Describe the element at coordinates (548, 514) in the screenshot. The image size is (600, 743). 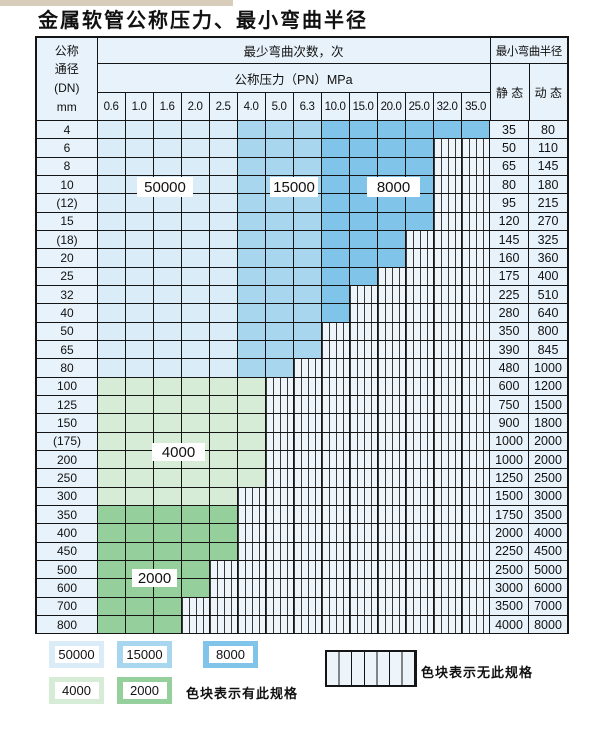
I see `dynamic-radius-cell: 3500` at that location.